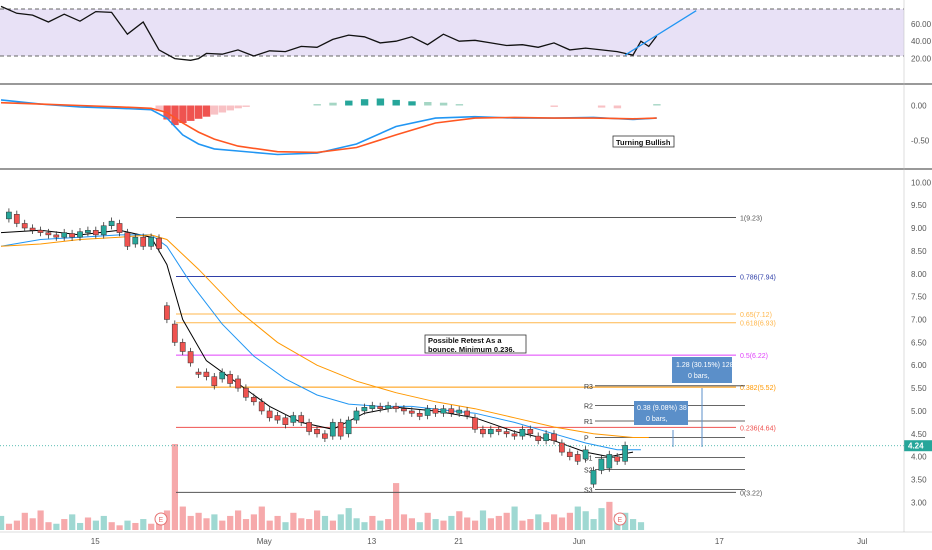  What do you see at coordinates (656, 419) in the screenshot?
I see `measure-text-2b: 0 bars,` at bounding box center [656, 419].